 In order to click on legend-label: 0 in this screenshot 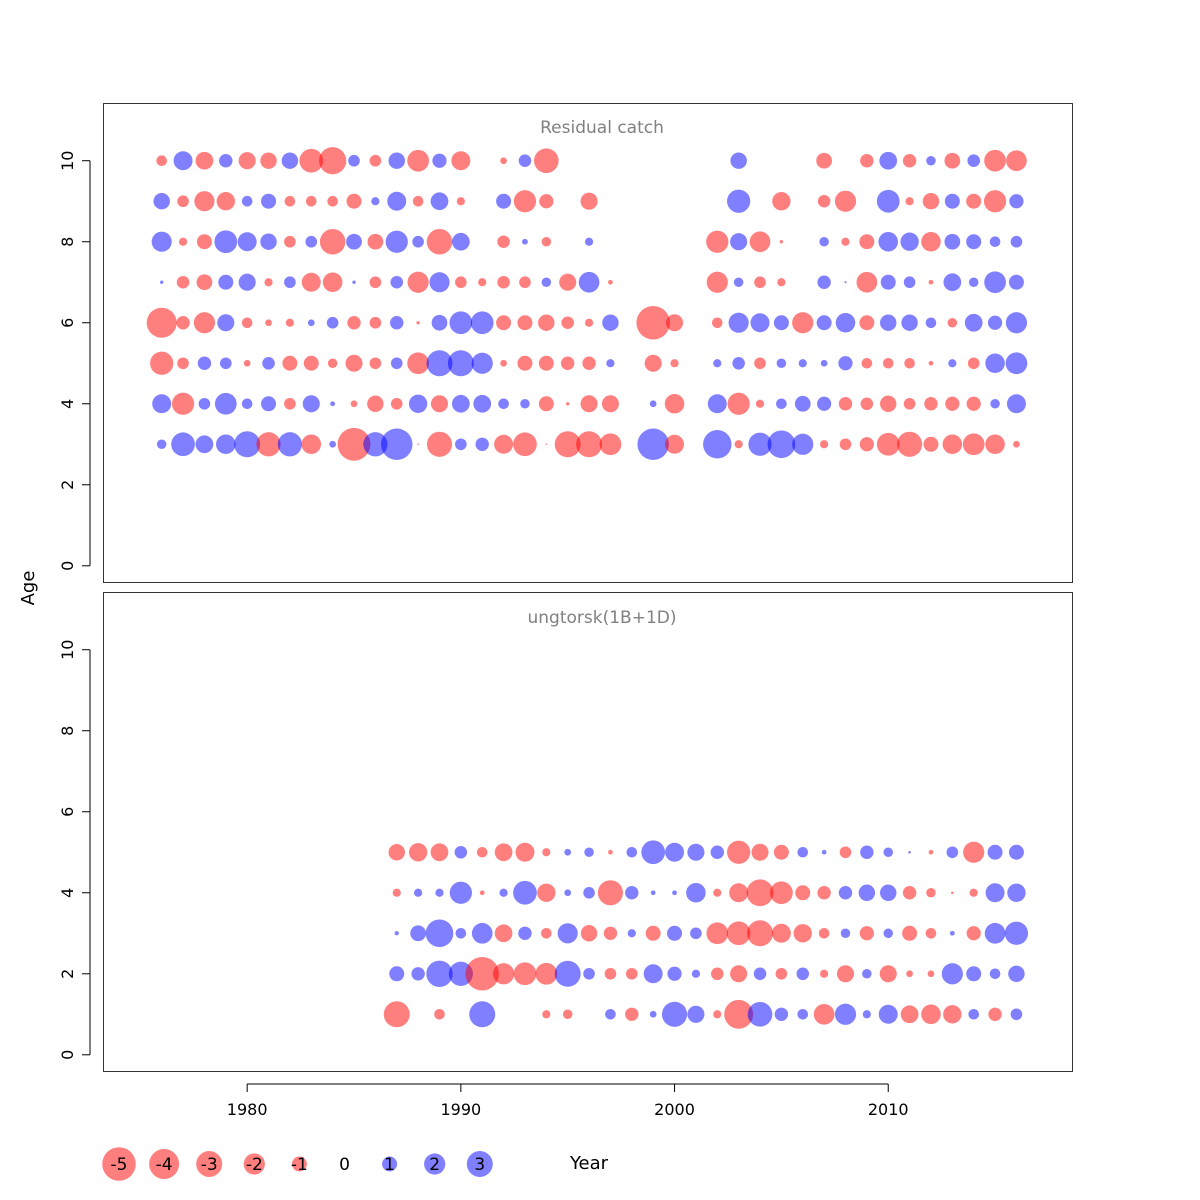, I will do `click(344, 1165)`.